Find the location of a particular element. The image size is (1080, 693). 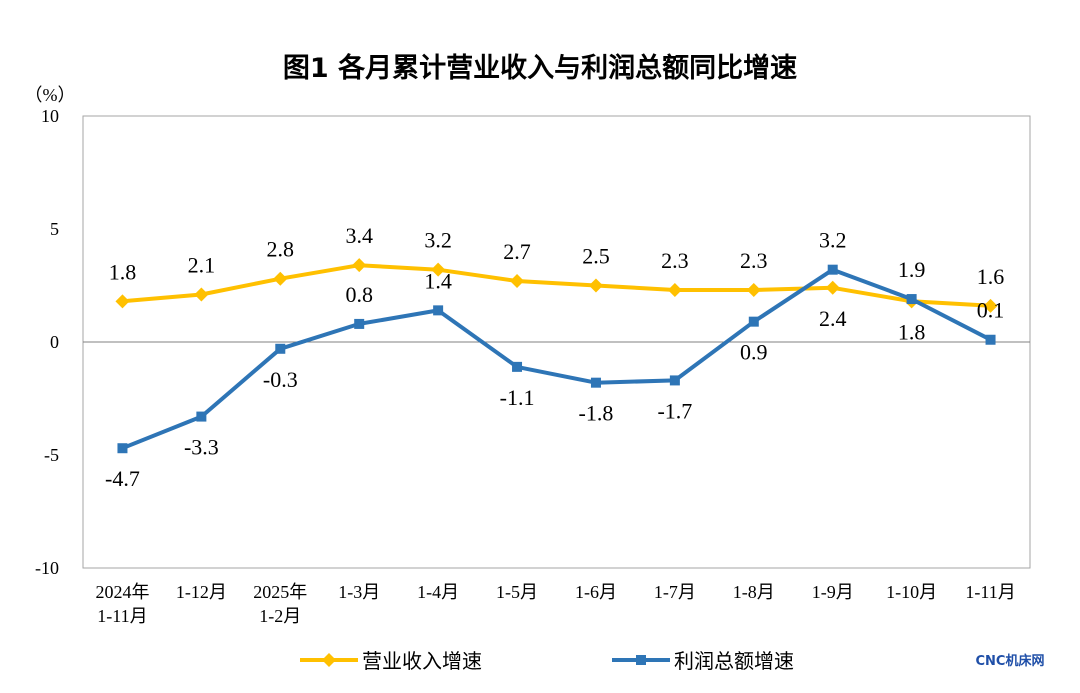

profit-data-label: 1.4 is located at coordinates (438, 280).